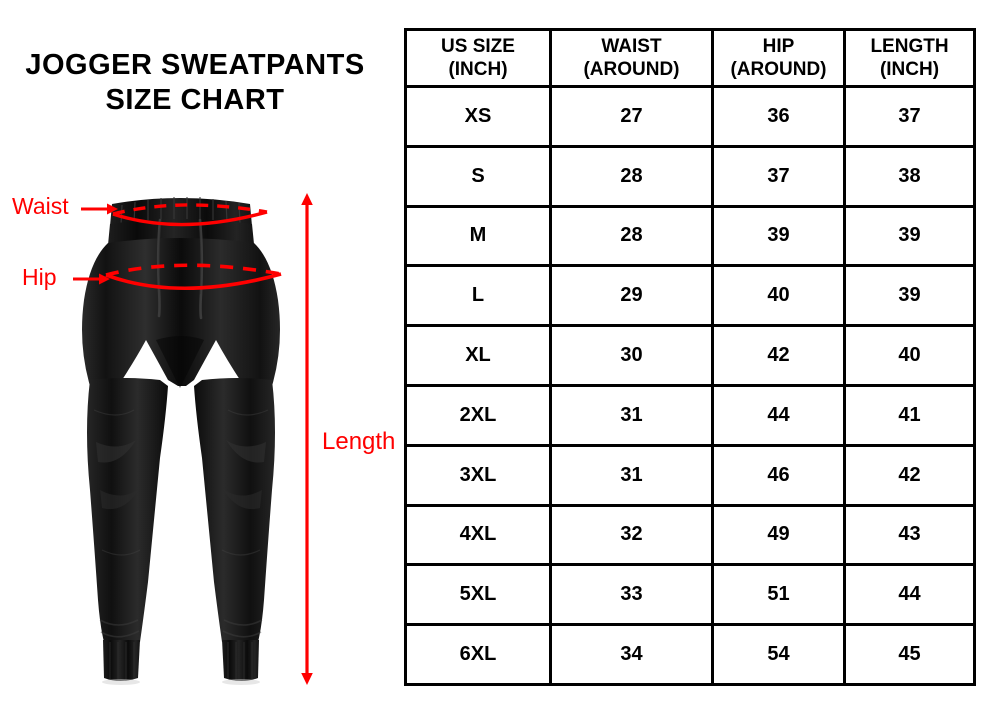 The image size is (1000, 705). I want to click on cell-hip: 36, so click(778, 116).